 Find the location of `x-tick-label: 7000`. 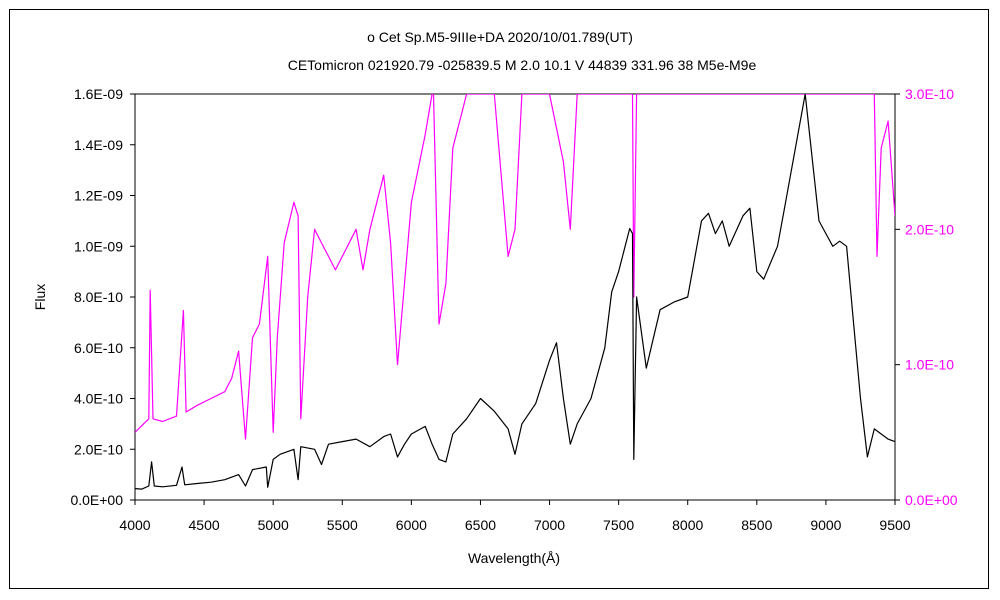

x-tick-label: 7000 is located at coordinates (549, 525).